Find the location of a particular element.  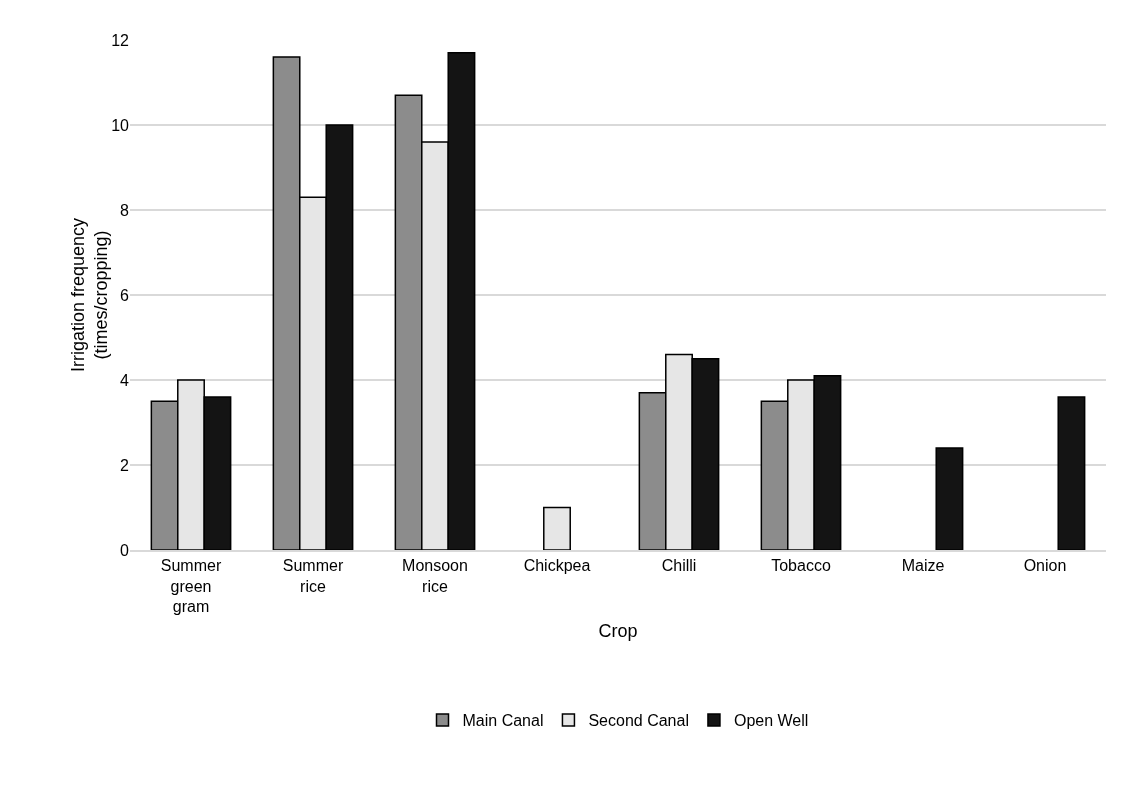

y-tick-label: 2 is located at coordinates (125, 465).